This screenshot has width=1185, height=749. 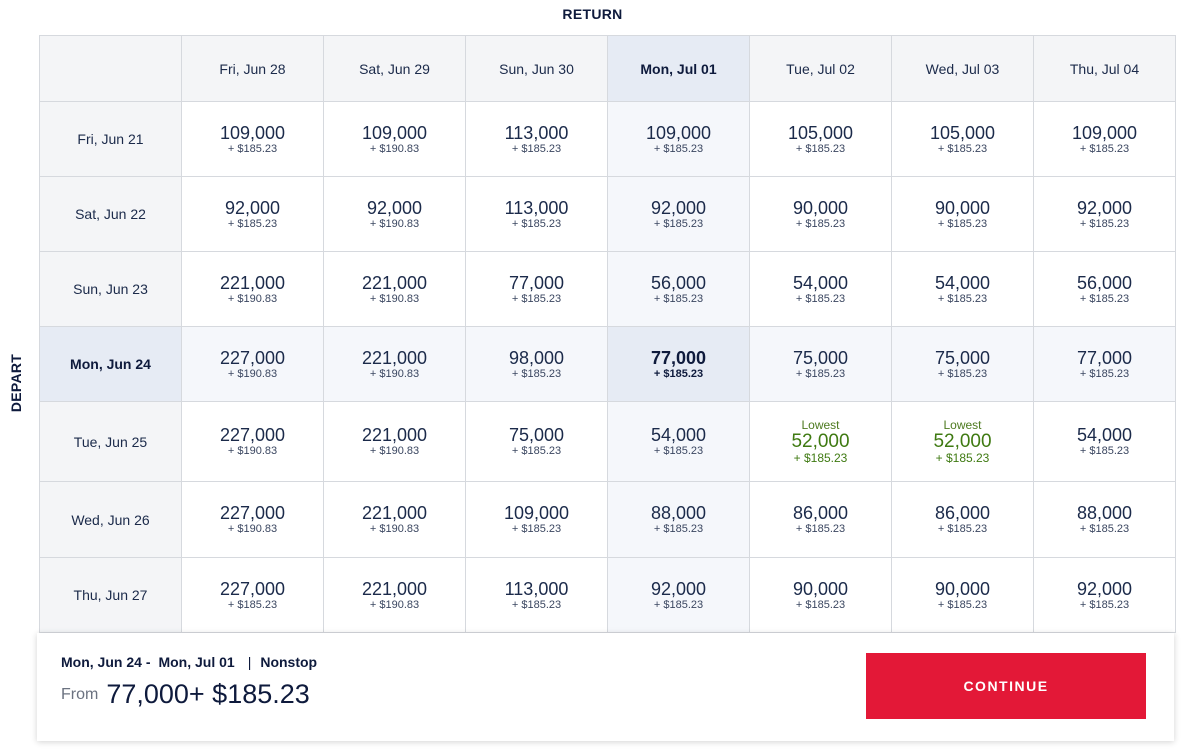 What do you see at coordinates (536, 207) in the screenshot?
I see `fare-miles: 113,000` at bounding box center [536, 207].